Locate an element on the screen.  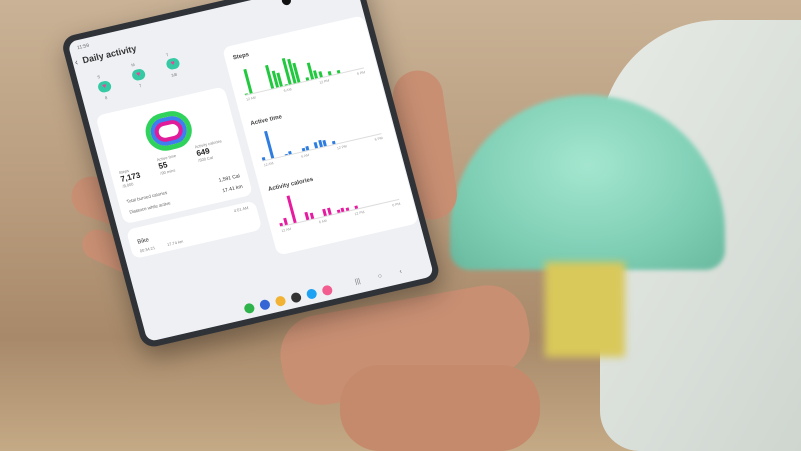
lamp-base is located at coordinates (585, 309).